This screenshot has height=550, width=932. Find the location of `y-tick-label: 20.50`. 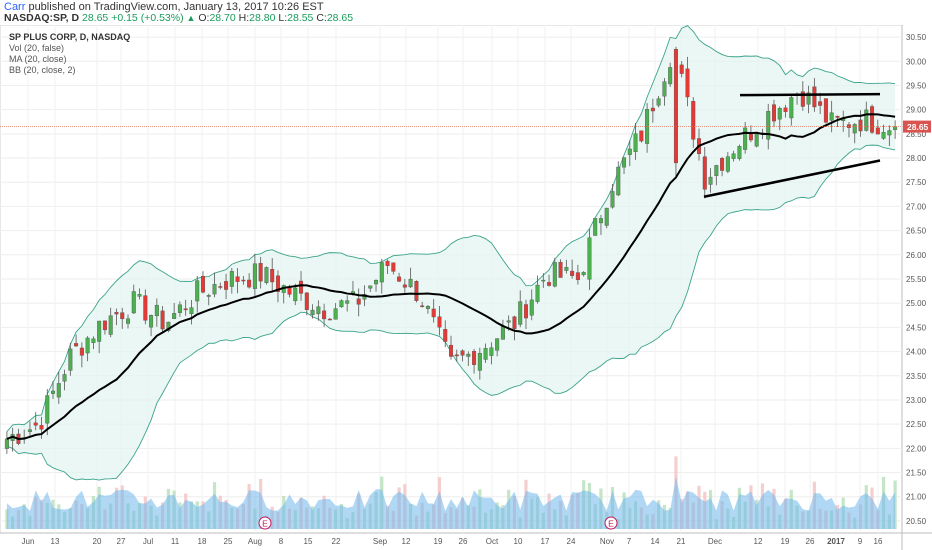

y-tick-label: 20.50 is located at coordinates (916, 521).